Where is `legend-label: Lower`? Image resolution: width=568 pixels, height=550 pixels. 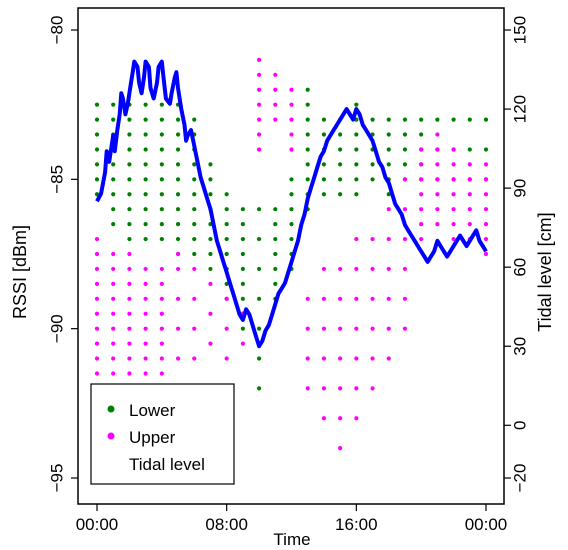
legend-label: Lower is located at coordinates (152, 410).